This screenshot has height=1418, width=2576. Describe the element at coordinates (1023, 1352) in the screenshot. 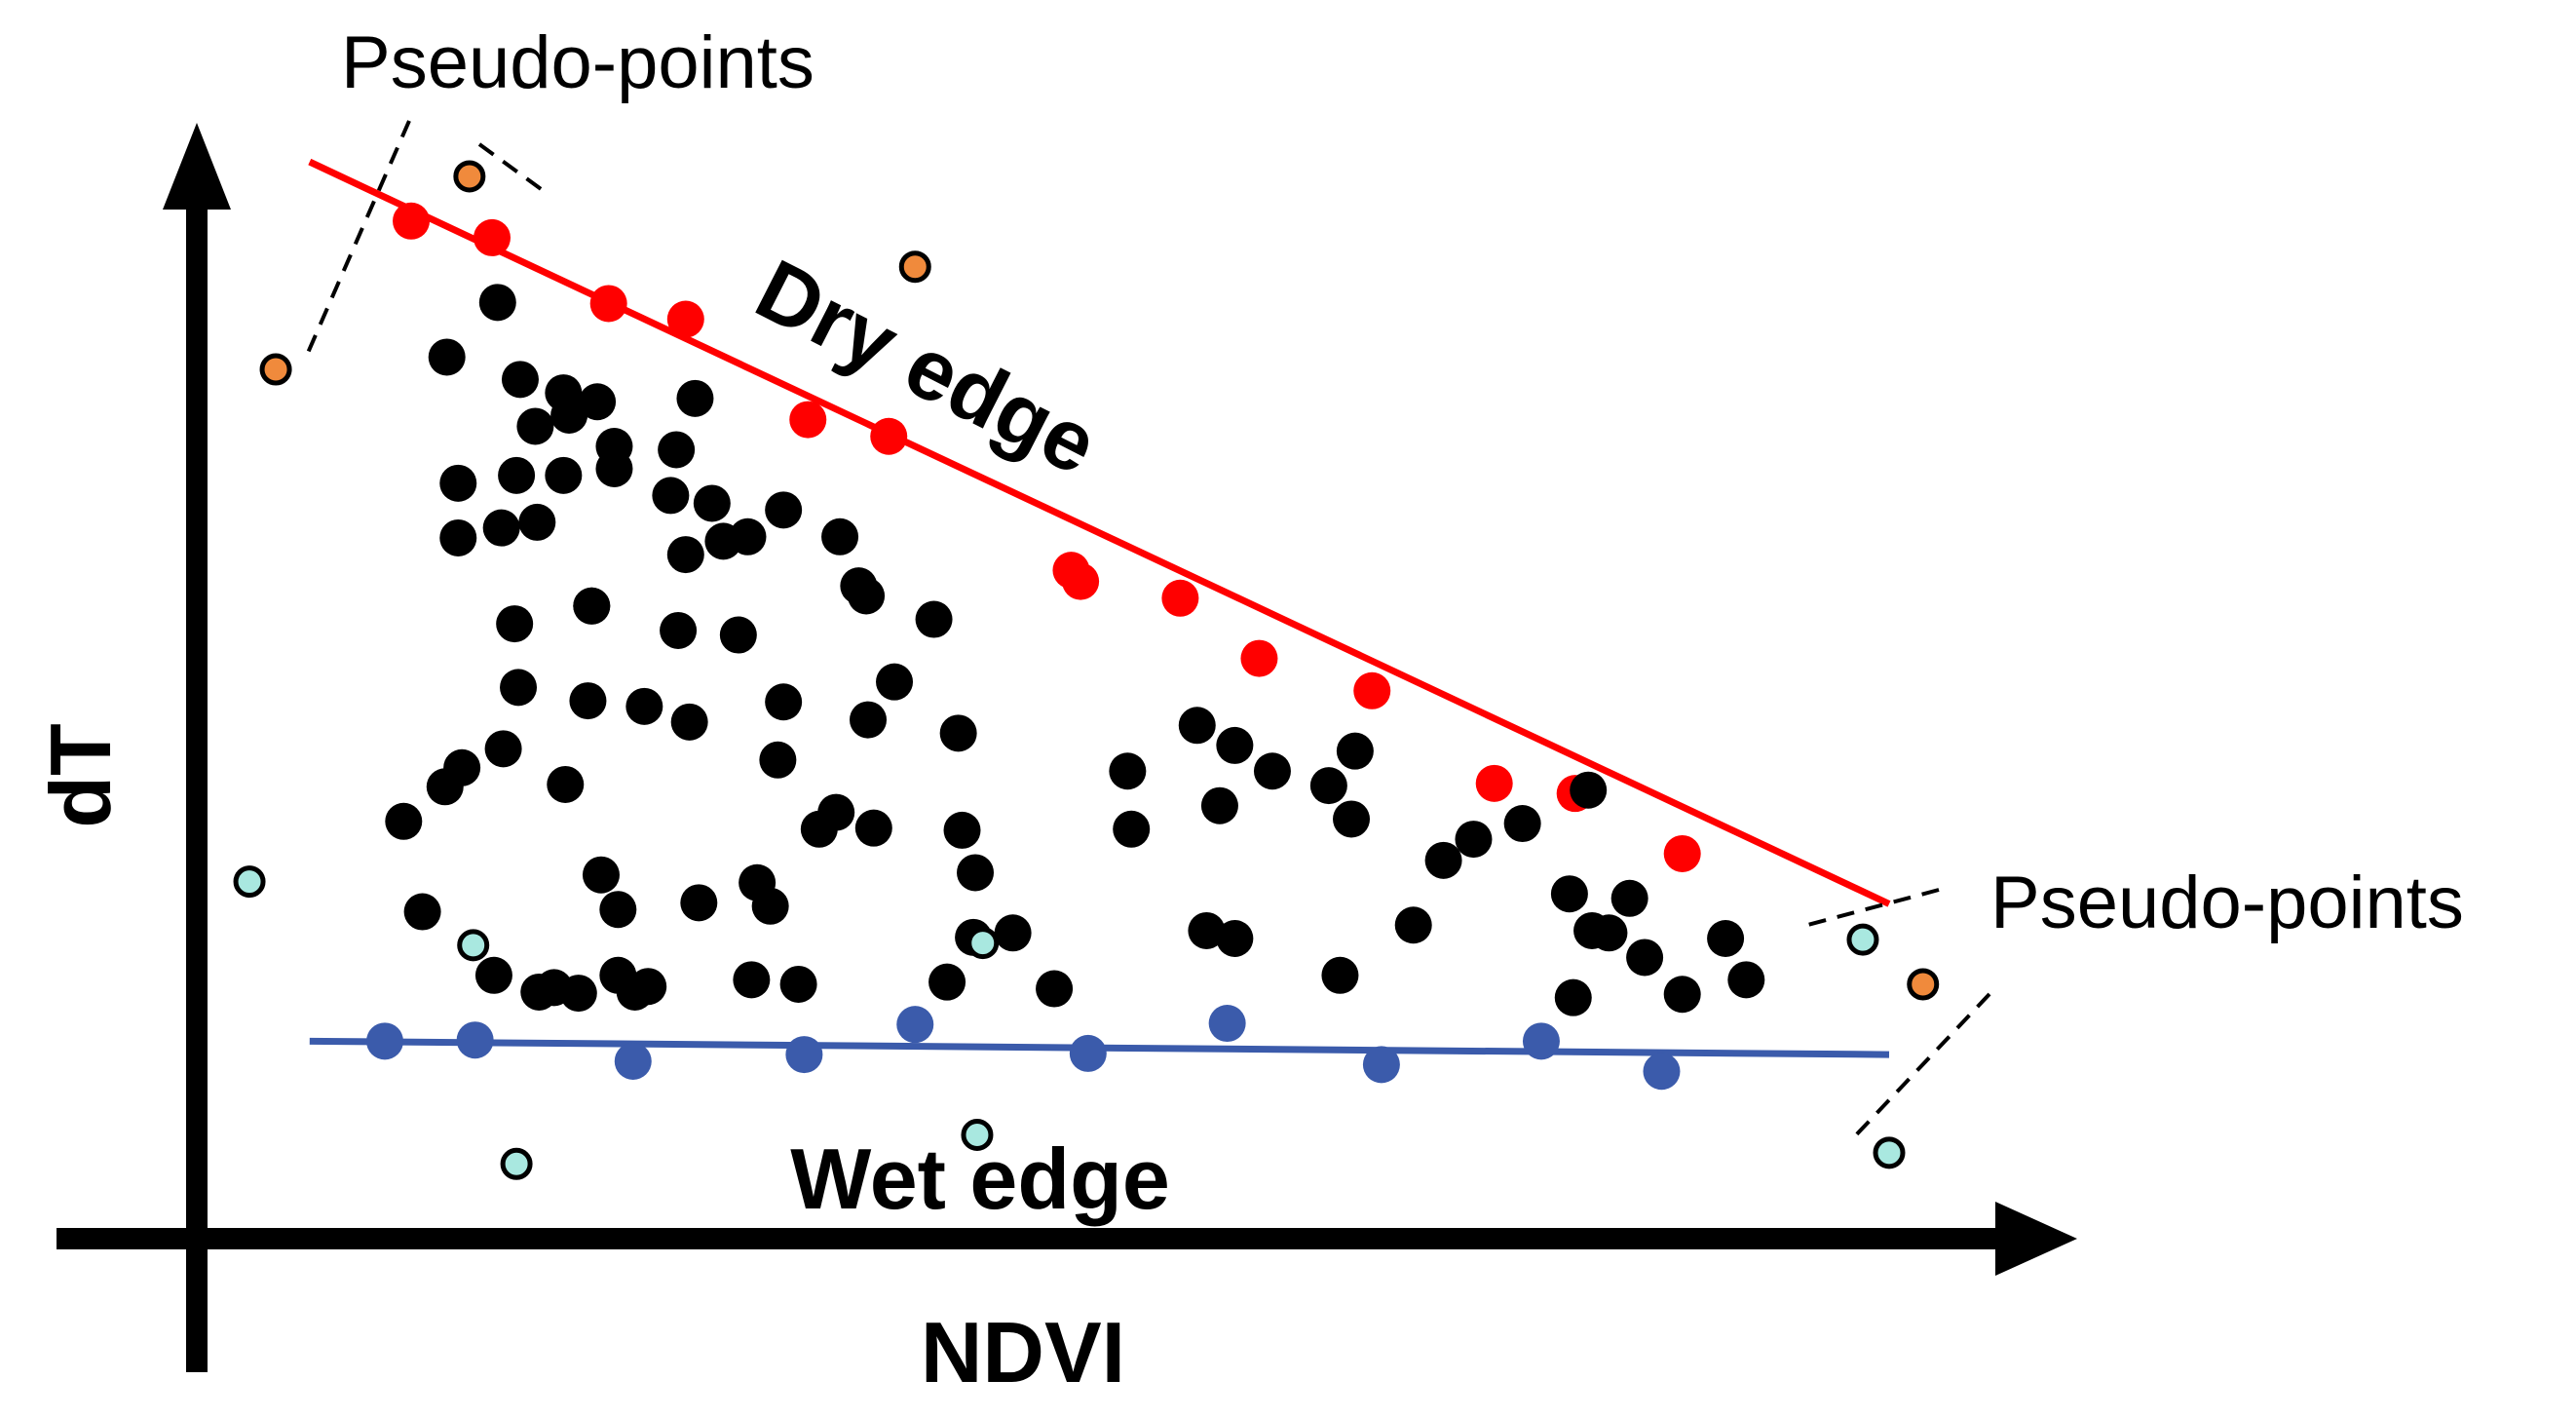

I see `x-axis-label: NDVI` at that location.